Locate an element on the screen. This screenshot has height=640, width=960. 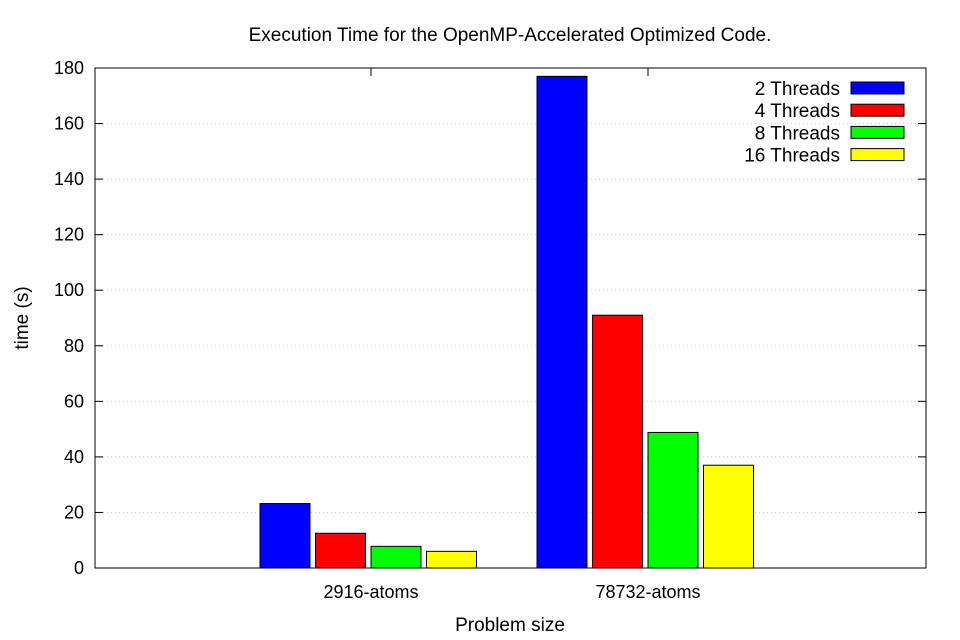
x-axis-label: Problem size is located at coordinates (510, 625).